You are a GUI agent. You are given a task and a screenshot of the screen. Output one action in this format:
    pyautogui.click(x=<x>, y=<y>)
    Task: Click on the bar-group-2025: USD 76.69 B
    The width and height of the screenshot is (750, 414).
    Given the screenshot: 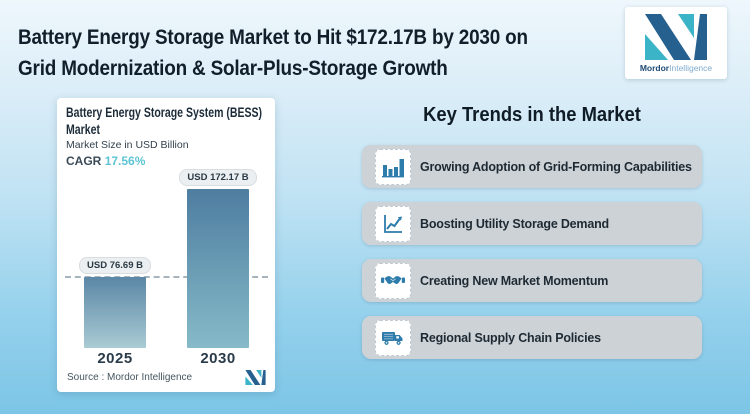 What is the action you would take?
    pyautogui.click(x=115, y=302)
    